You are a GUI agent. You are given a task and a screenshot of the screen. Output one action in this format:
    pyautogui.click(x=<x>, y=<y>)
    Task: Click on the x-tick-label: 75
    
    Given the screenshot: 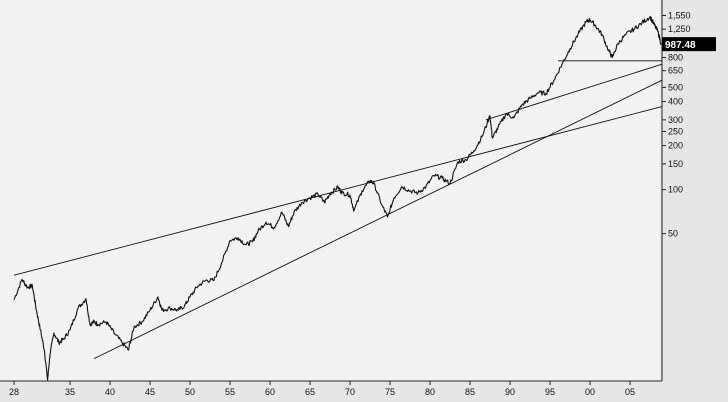 What is the action you would take?
    pyautogui.click(x=390, y=392)
    